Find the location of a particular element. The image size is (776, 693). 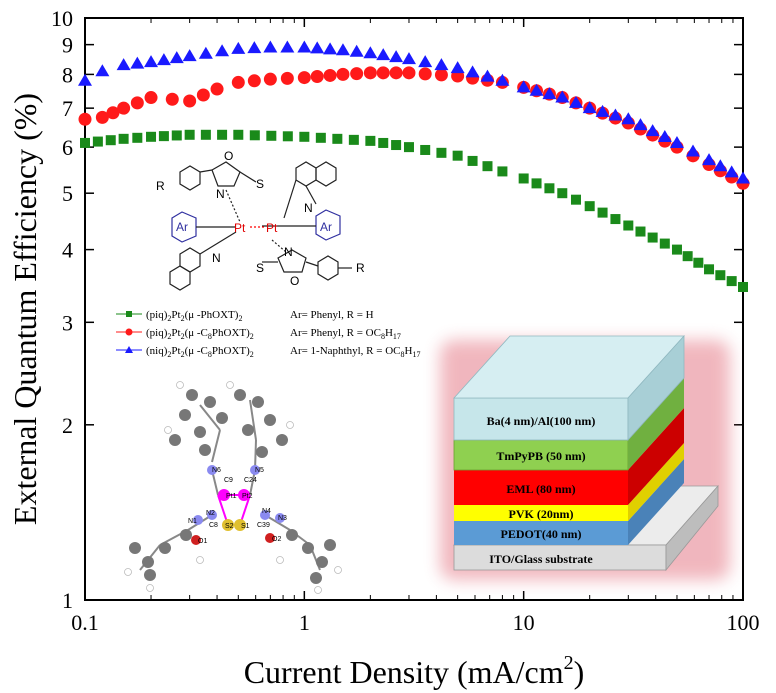

atom-label: C24 is located at coordinates (250, 480).